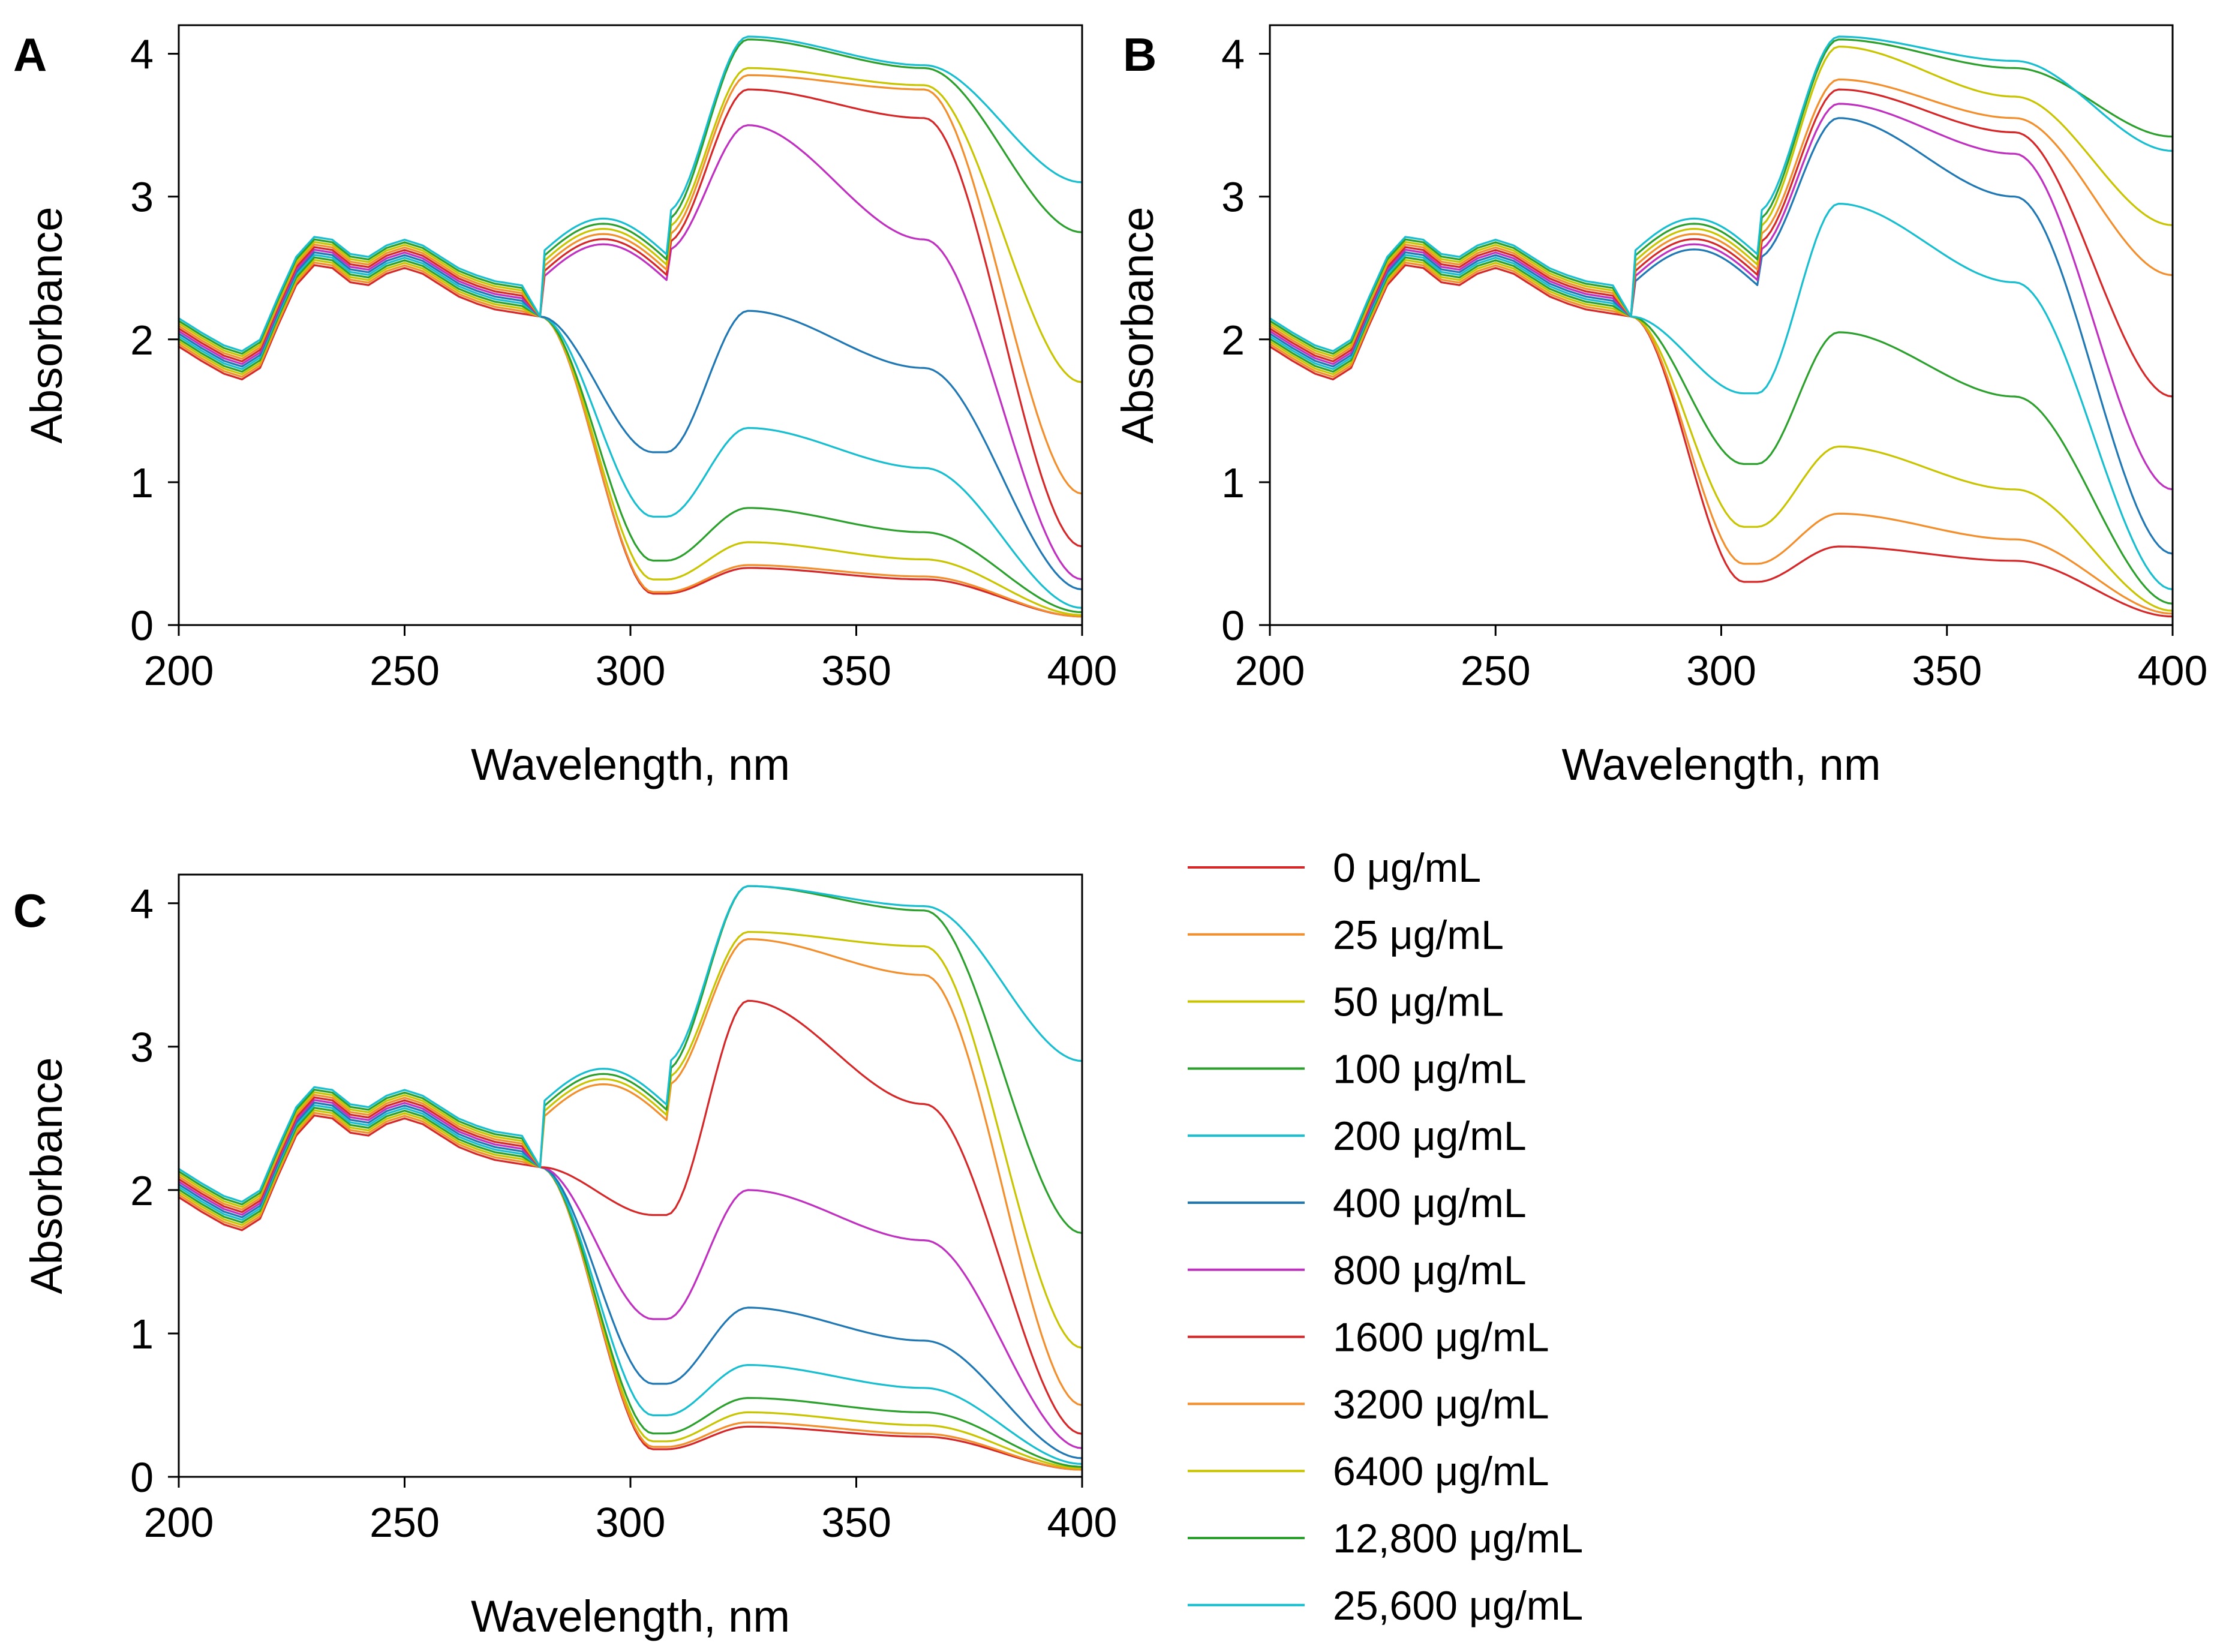  What do you see at coordinates (30, 54) in the screenshot?
I see `panel-letter: A` at bounding box center [30, 54].